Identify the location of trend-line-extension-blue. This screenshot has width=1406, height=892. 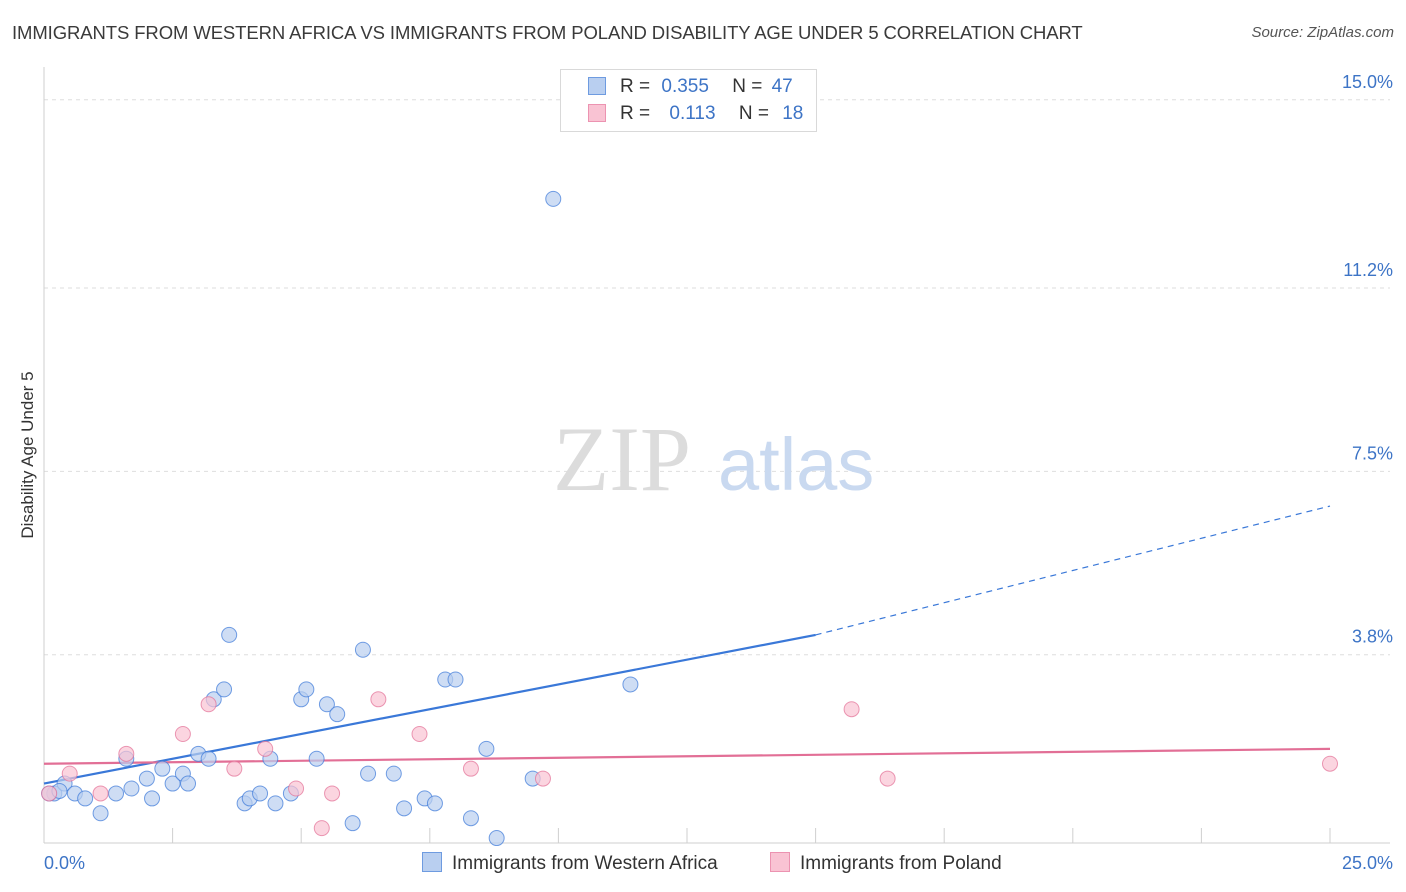
(1073, 570).